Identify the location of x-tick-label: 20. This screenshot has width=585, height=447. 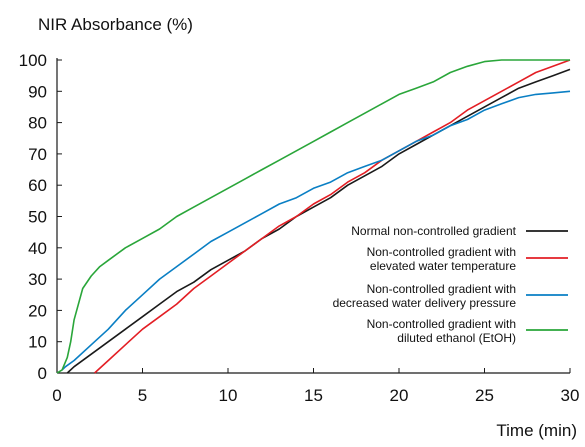
(399, 395).